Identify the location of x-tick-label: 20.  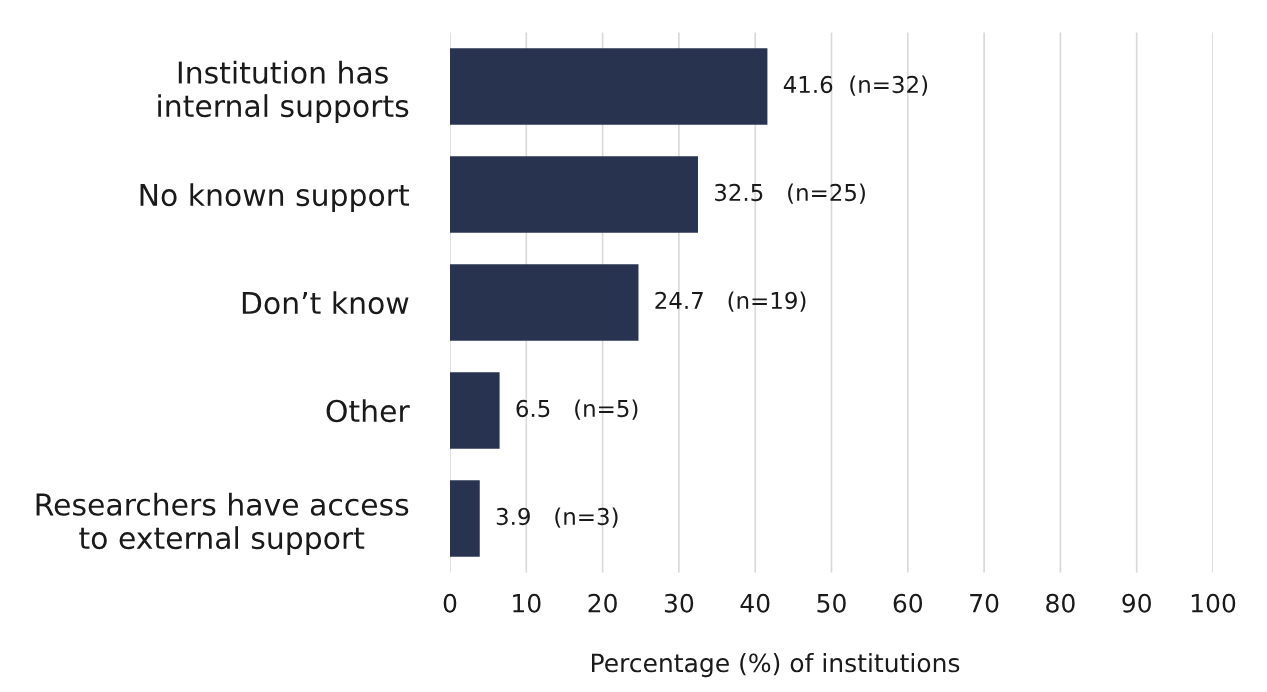
(602, 603).